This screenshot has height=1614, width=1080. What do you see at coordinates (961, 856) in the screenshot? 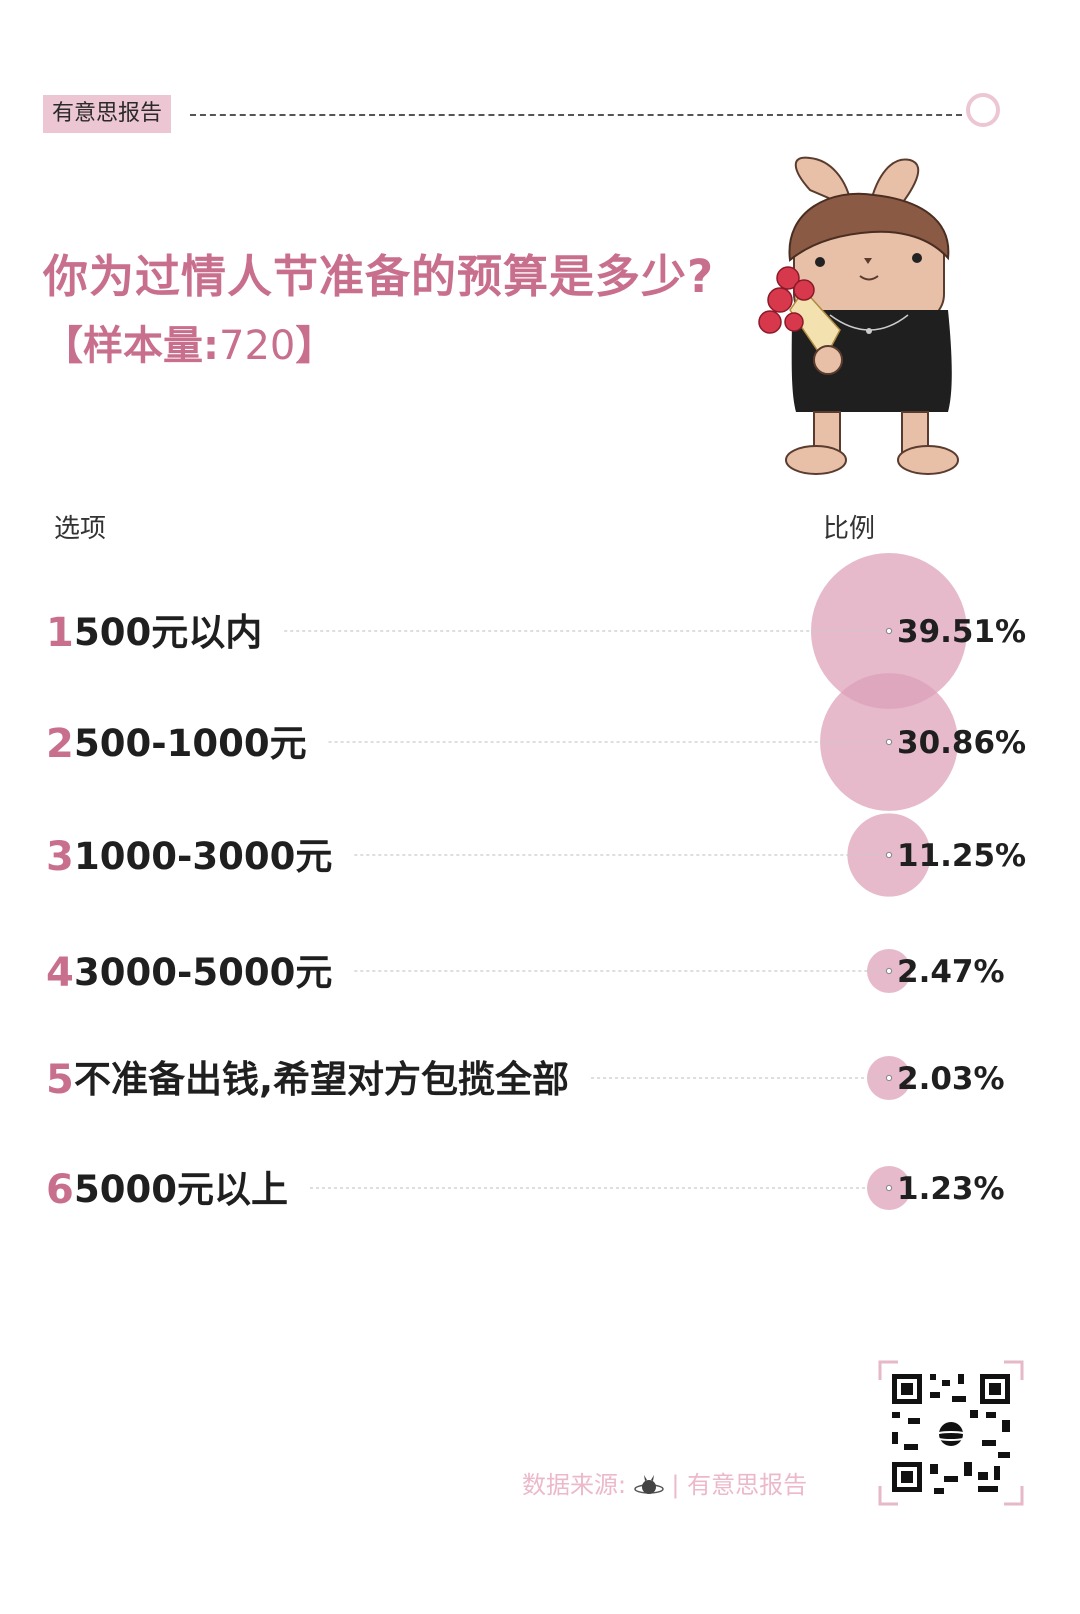
I see `value-label-3: 11.25%` at bounding box center [961, 856].